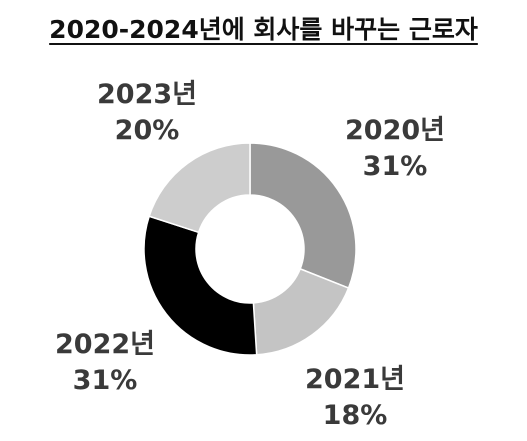 This screenshot has height=441, width=527. Describe the element at coordinates (355, 415) in the screenshot. I see `slice-value-2021: 18%` at that location.